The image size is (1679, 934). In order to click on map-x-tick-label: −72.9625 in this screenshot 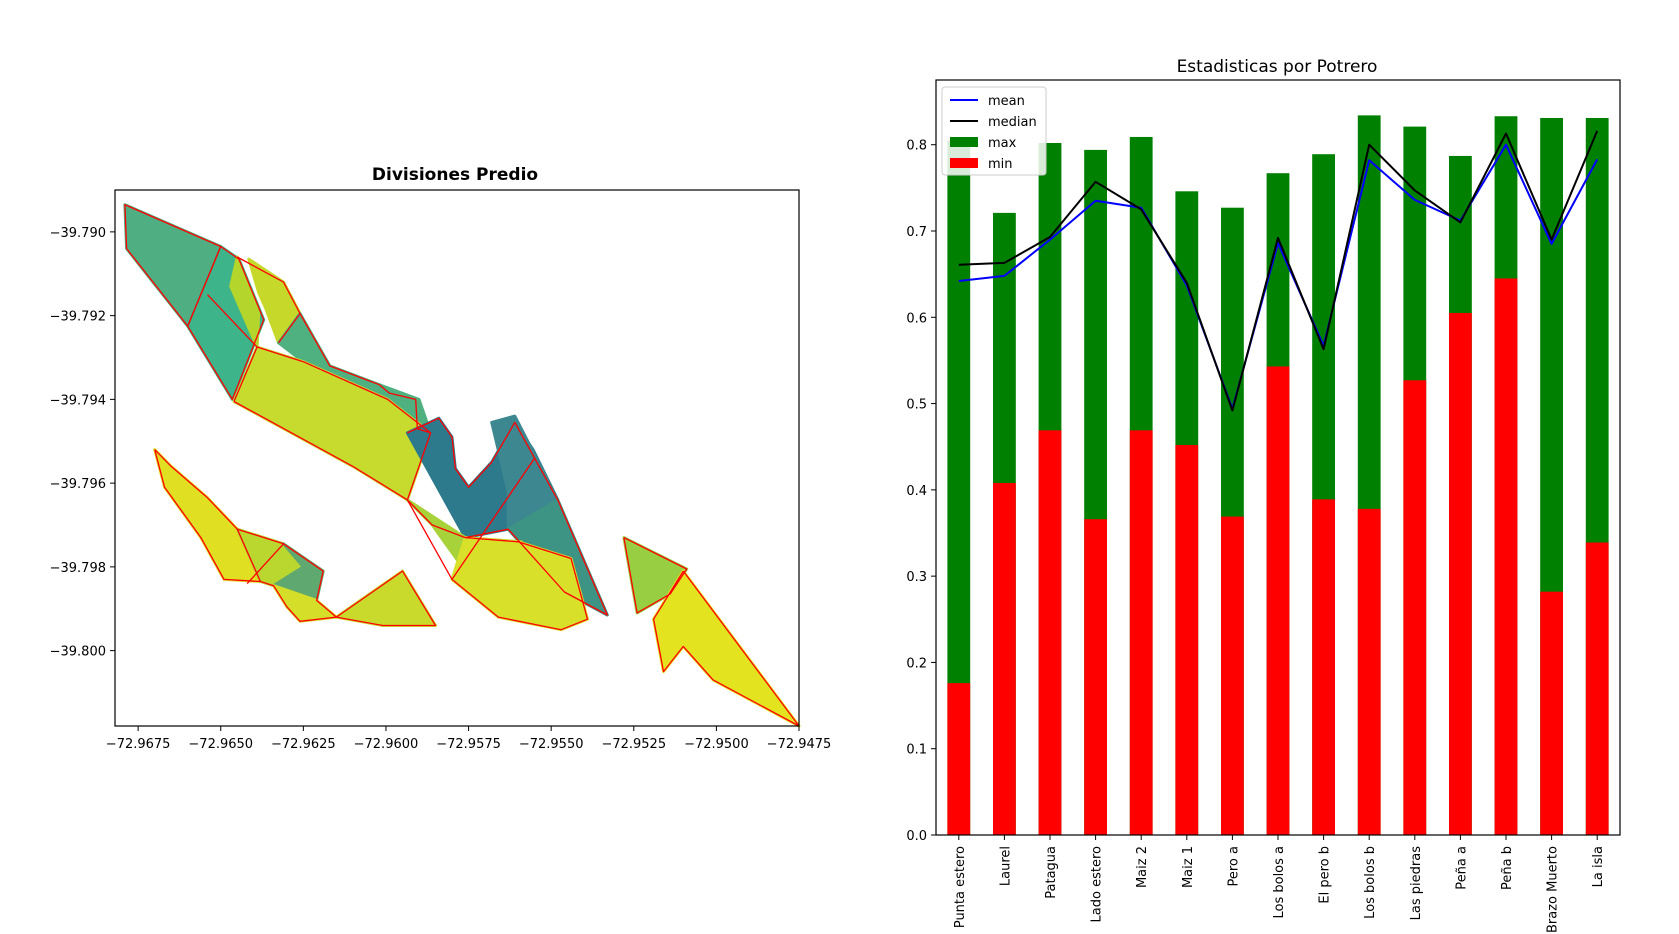, I will do `click(303, 744)`.